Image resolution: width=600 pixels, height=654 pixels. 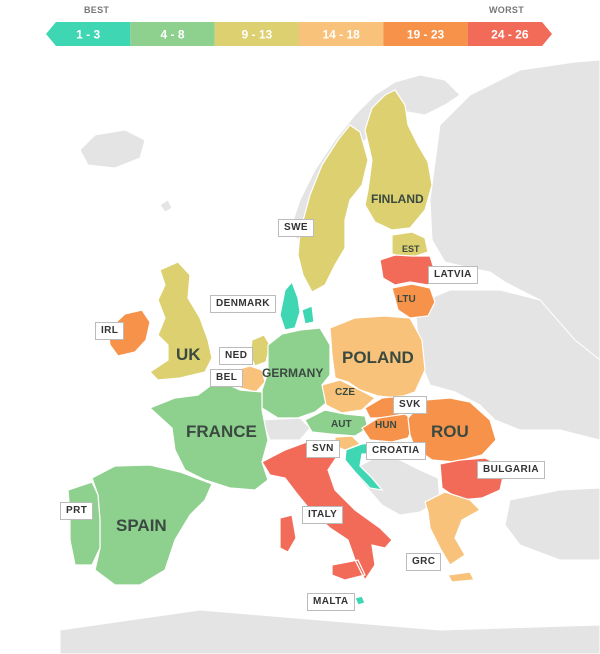 I want to click on legend-bar: 1 - 3 4 - 8 9 - 13 14 - 18 19 - 23 24 - 26, so click(x=299, y=34).